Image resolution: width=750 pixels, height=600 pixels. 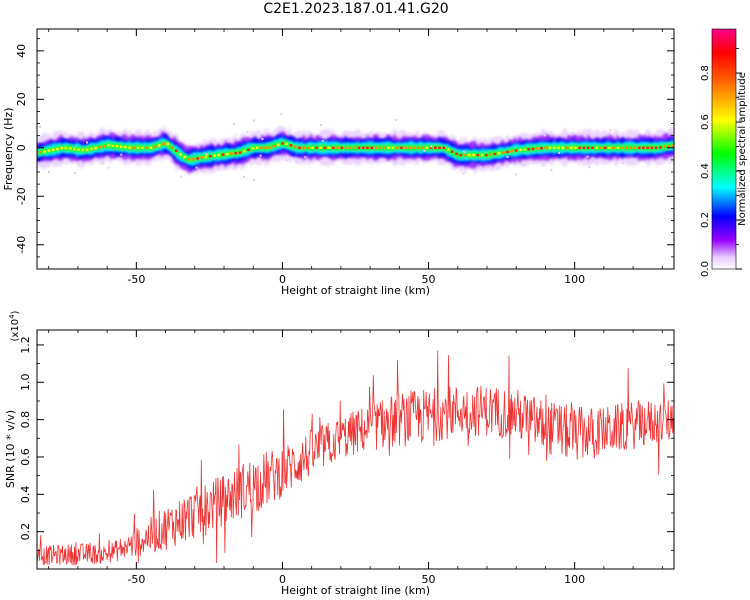 What do you see at coordinates (25, 532) in the screenshot?
I see `snr-ytick-label-0: 0.2` at bounding box center [25, 532].